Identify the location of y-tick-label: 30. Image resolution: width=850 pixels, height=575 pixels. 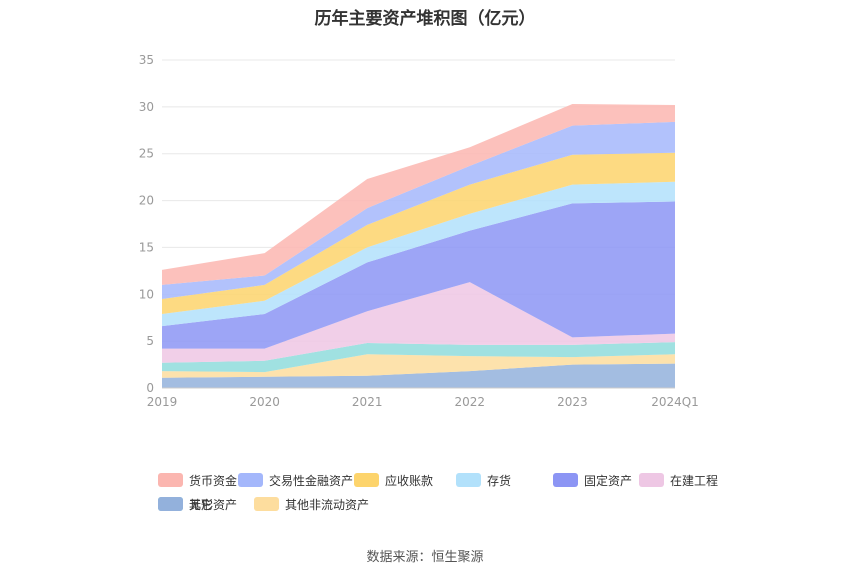
(146, 107).